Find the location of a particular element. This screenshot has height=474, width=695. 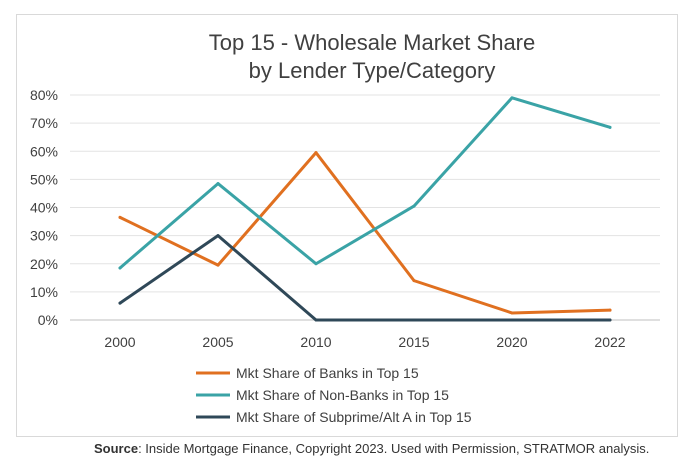

x-tick-label: 2000 is located at coordinates (119, 342).